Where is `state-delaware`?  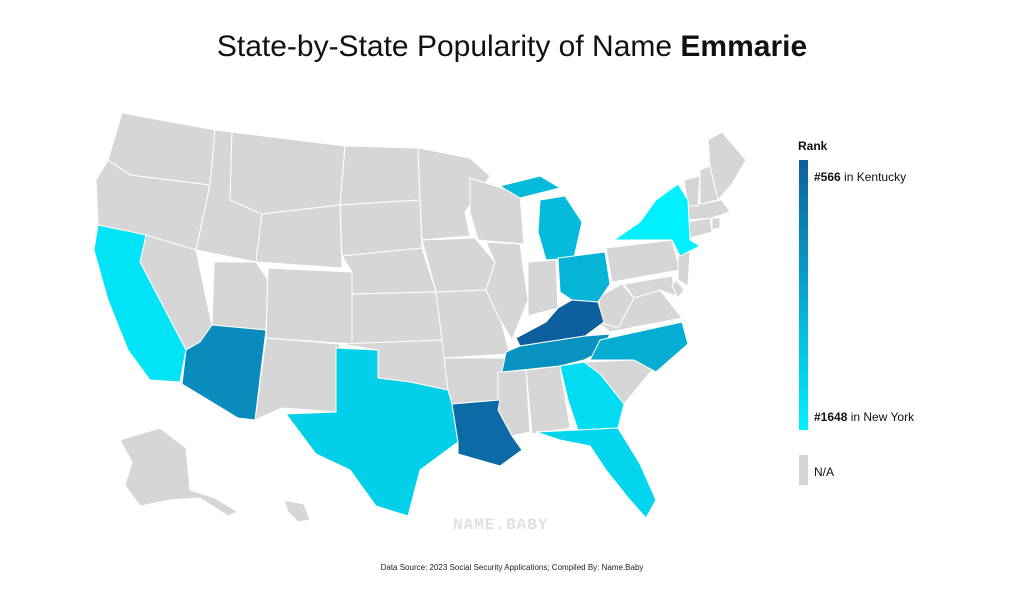 state-delaware is located at coordinates (678, 289).